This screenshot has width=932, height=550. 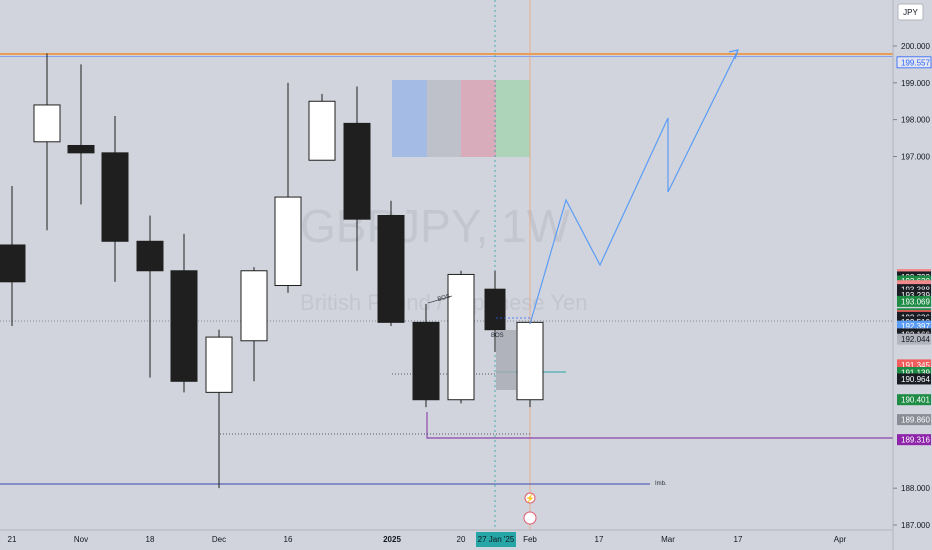 I want to click on current-candle-box, so click(x=506, y=360).